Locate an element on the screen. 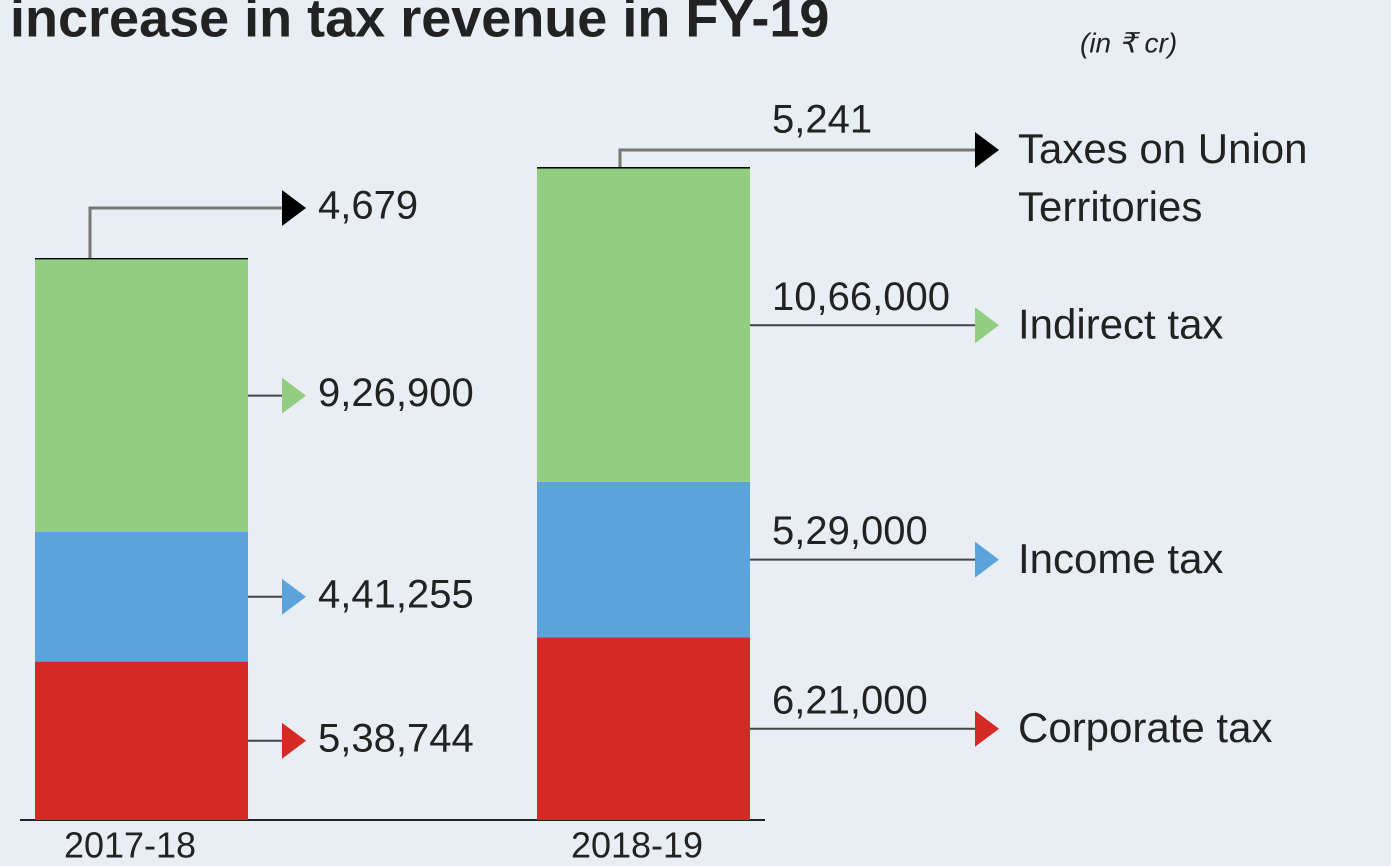 The width and height of the screenshot is (1391, 866). legend-label: Income tax is located at coordinates (1120, 558).